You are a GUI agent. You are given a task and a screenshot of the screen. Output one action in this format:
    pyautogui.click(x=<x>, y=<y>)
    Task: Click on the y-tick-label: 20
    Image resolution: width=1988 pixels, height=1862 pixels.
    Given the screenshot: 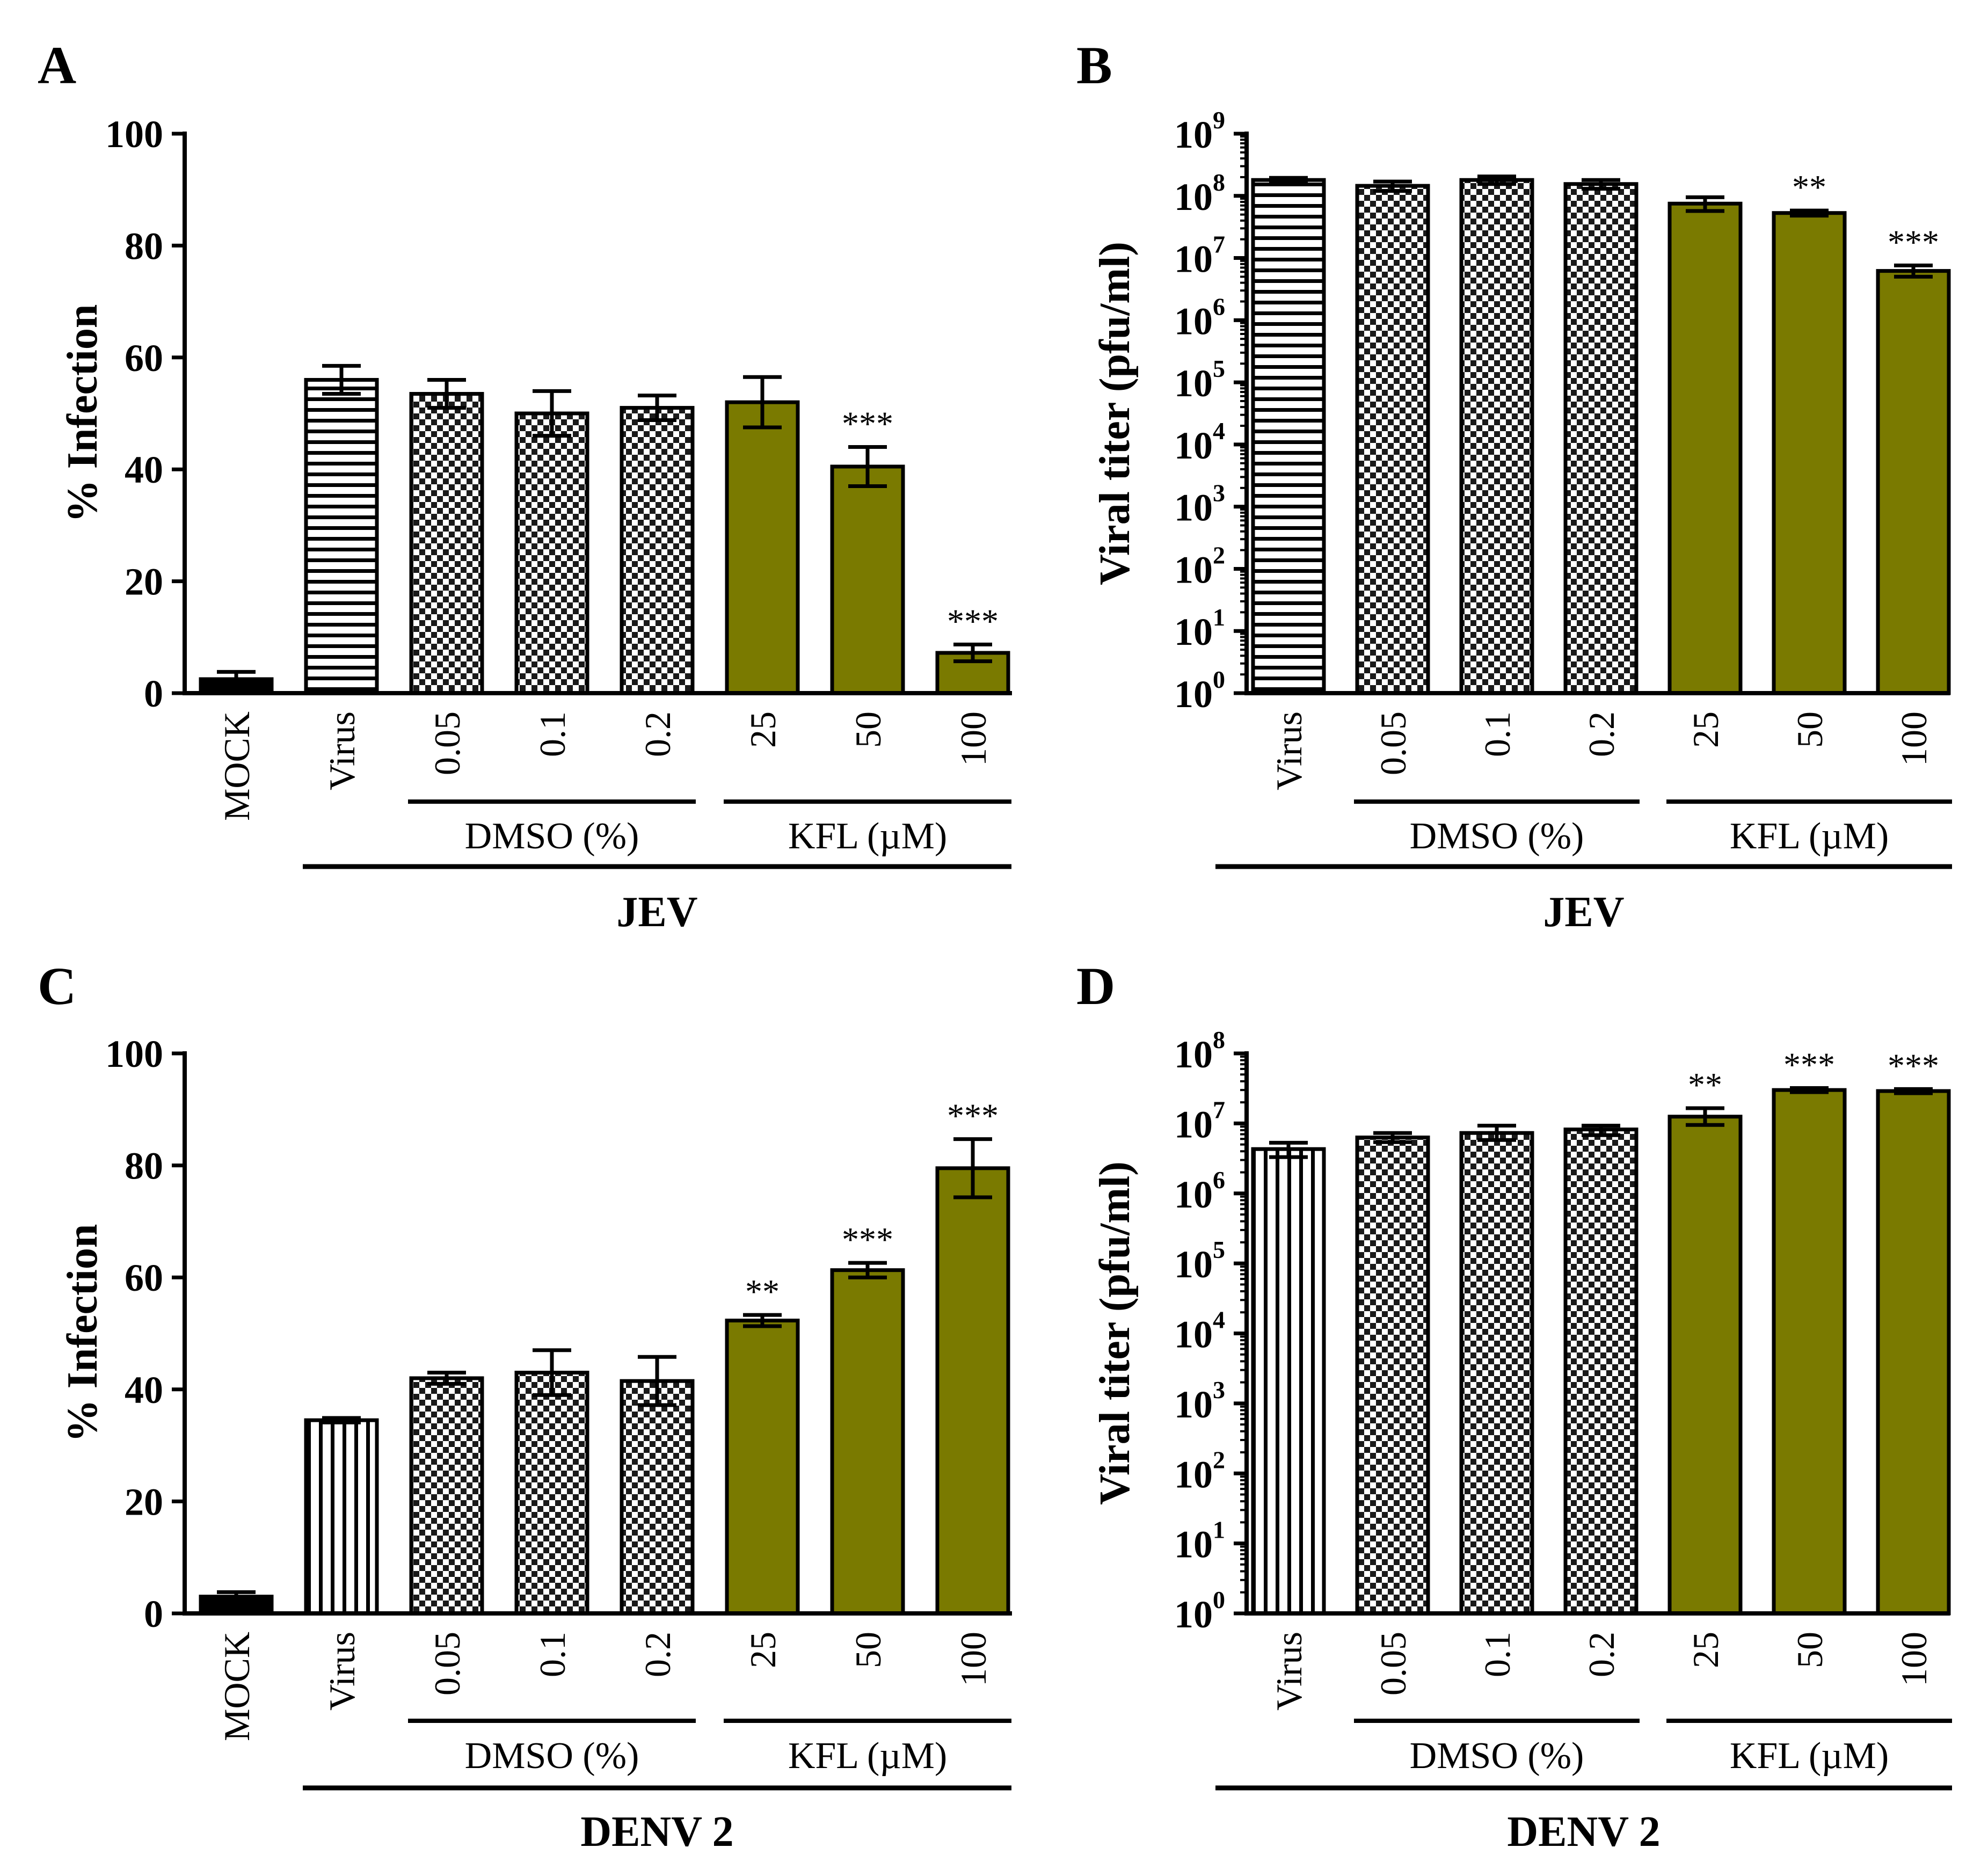 What is the action you would take?
    pyautogui.click(x=144, y=1501)
    